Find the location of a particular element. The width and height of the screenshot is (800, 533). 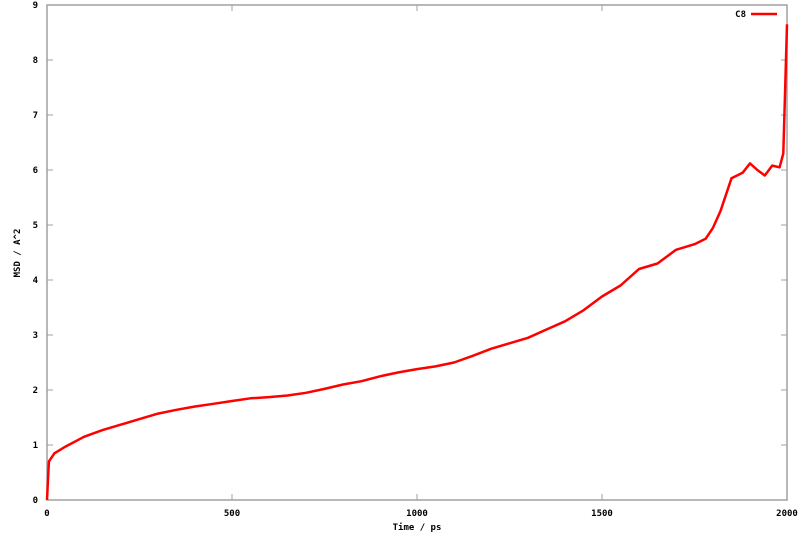

y-tick-label: 3 is located at coordinates (35, 336).